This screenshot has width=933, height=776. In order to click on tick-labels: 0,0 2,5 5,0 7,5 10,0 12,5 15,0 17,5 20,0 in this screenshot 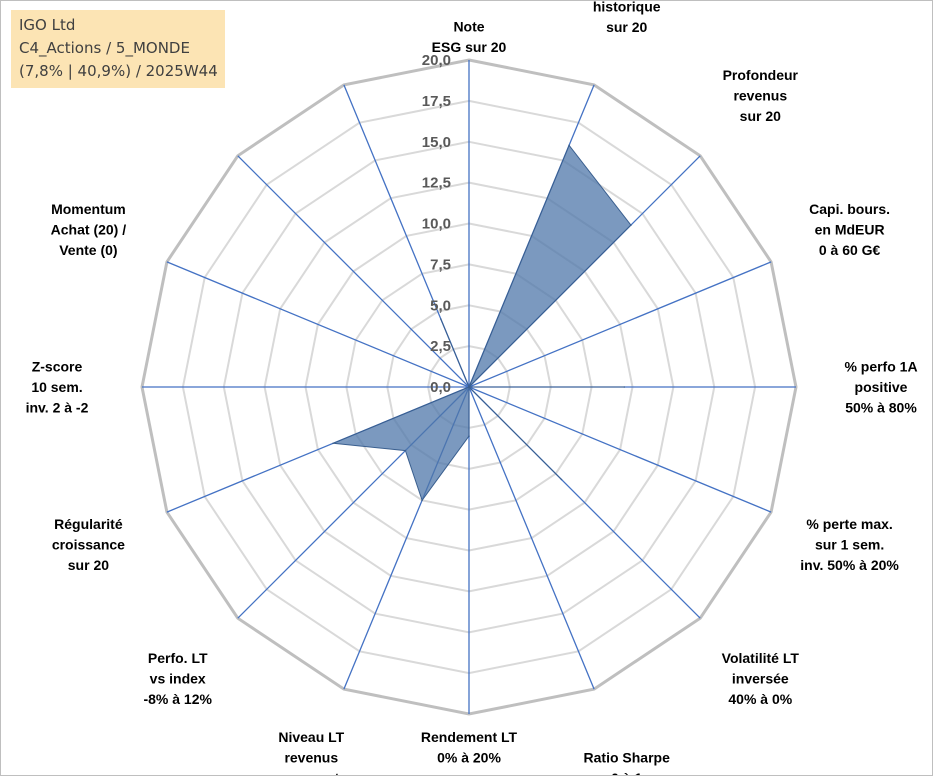, I will do `click(436, 224)`.